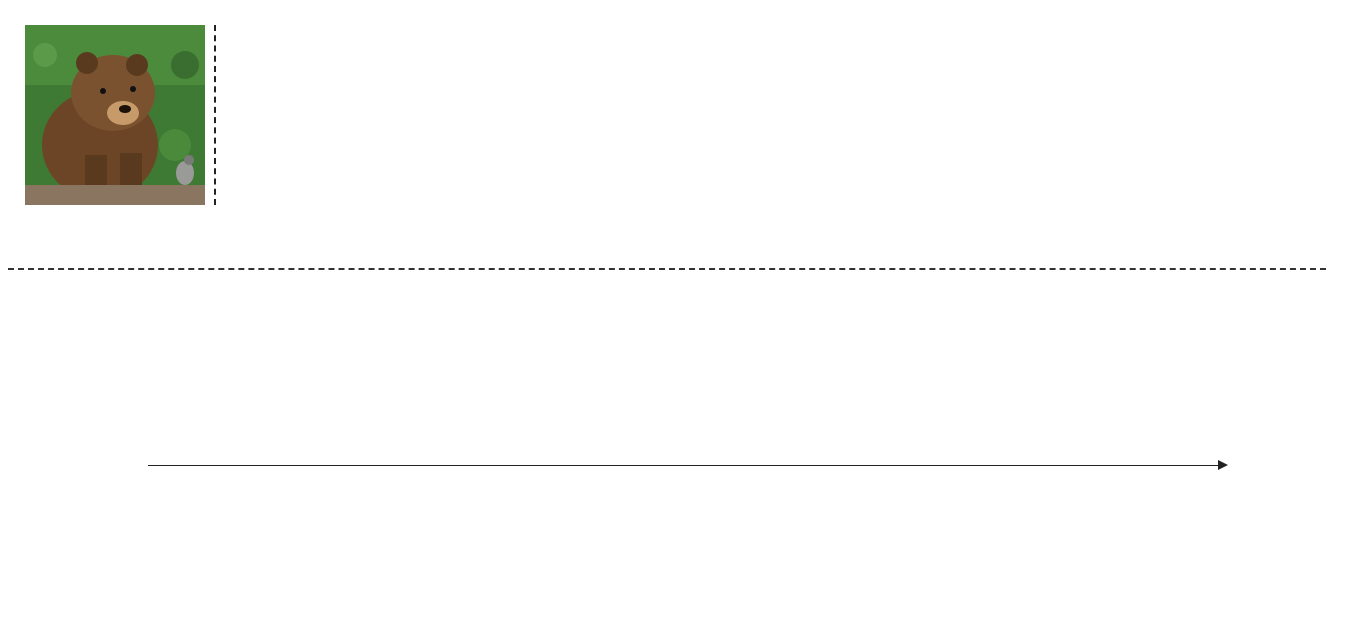 The image size is (1347, 644). I want to click on row-label, so click(28, 390).